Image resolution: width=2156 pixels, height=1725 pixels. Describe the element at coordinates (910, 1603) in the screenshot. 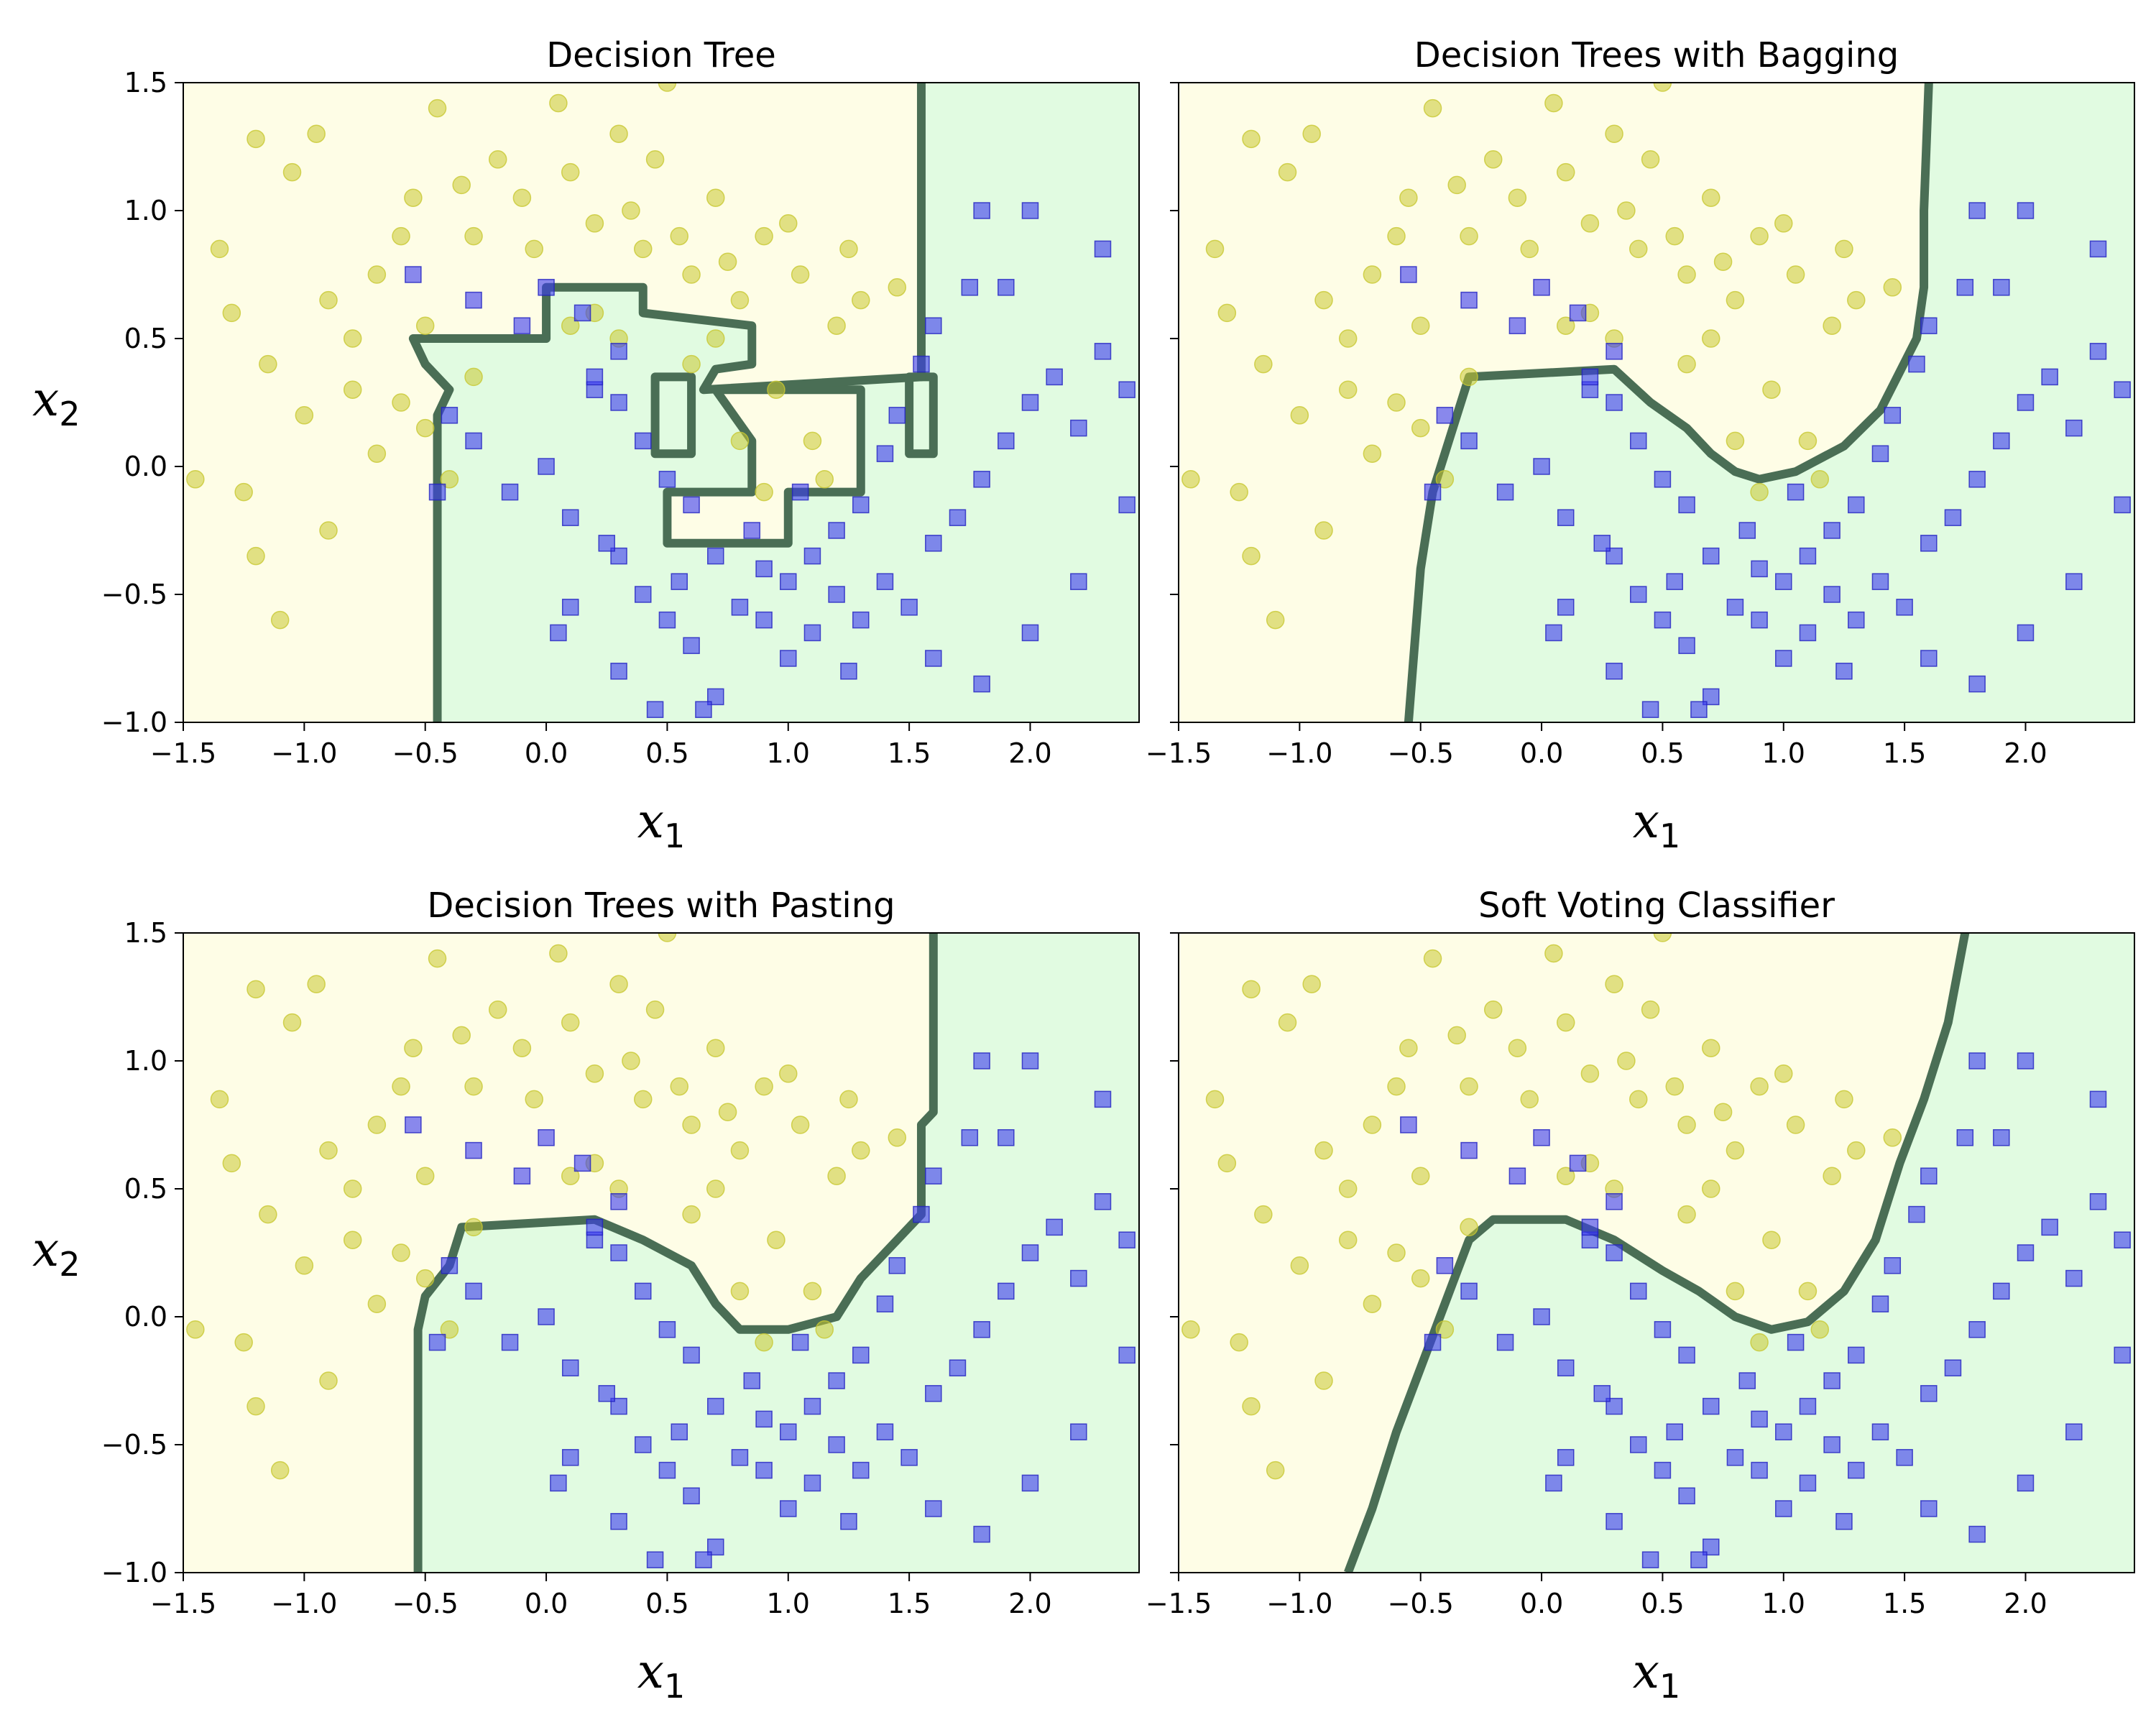

I see `x-tick-label: 1.5` at that location.